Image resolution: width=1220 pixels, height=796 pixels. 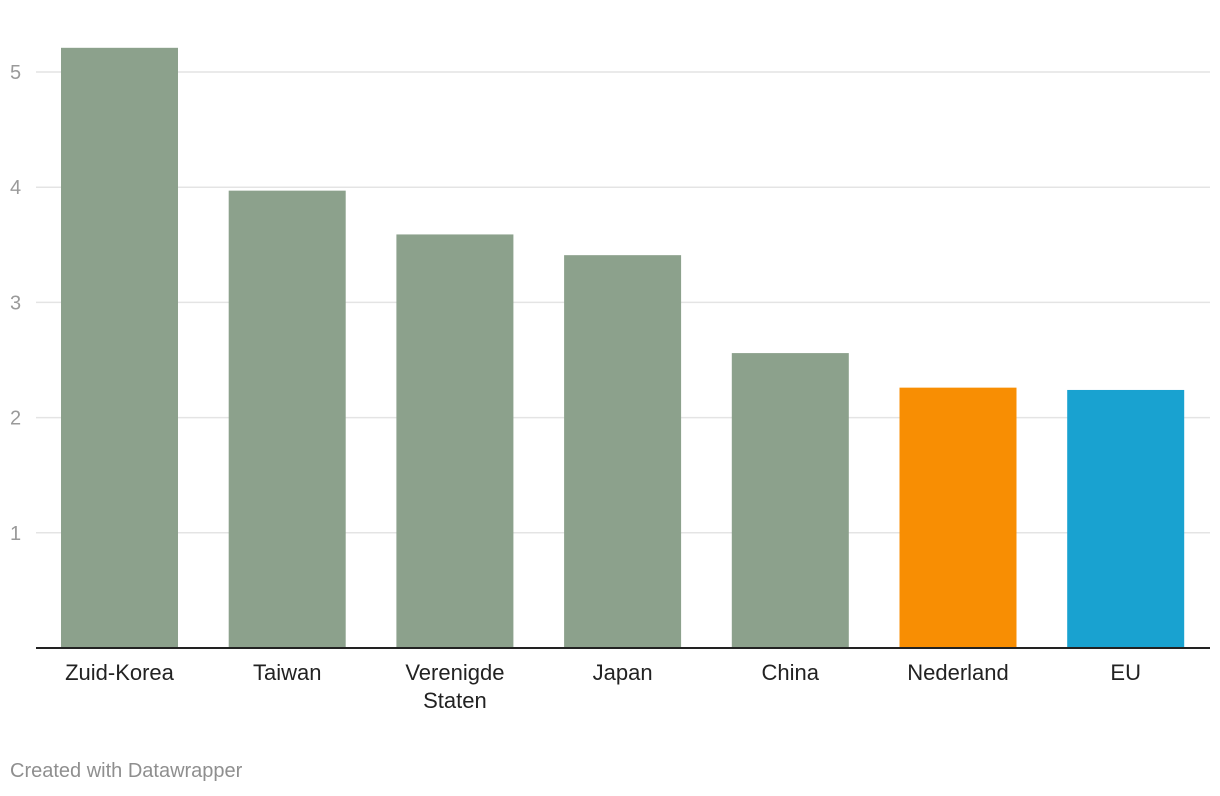 What do you see at coordinates (126, 771) in the screenshot?
I see `datawrapper-credit: Created with Datawrapper` at bounding box center [126, 771].